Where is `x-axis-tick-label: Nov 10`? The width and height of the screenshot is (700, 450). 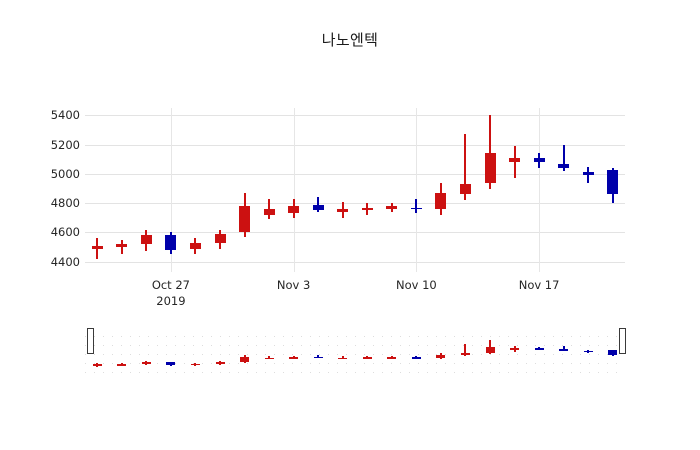
x-axis-tick-label: Nov 10 is located at coordinates (416, 285).